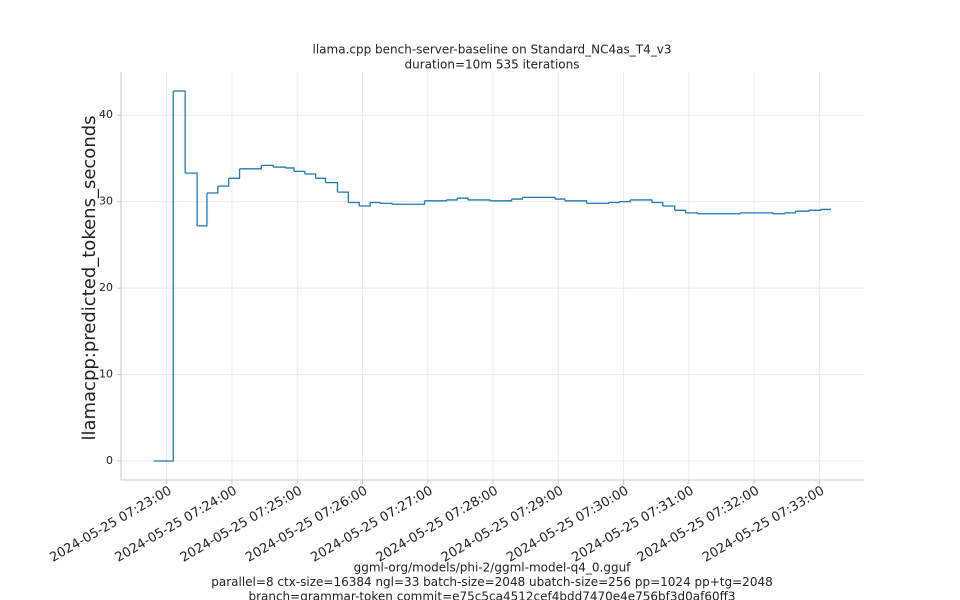  I want to click on x-tick-label: 2024-05-25 07:24:00, so click(176, 525).